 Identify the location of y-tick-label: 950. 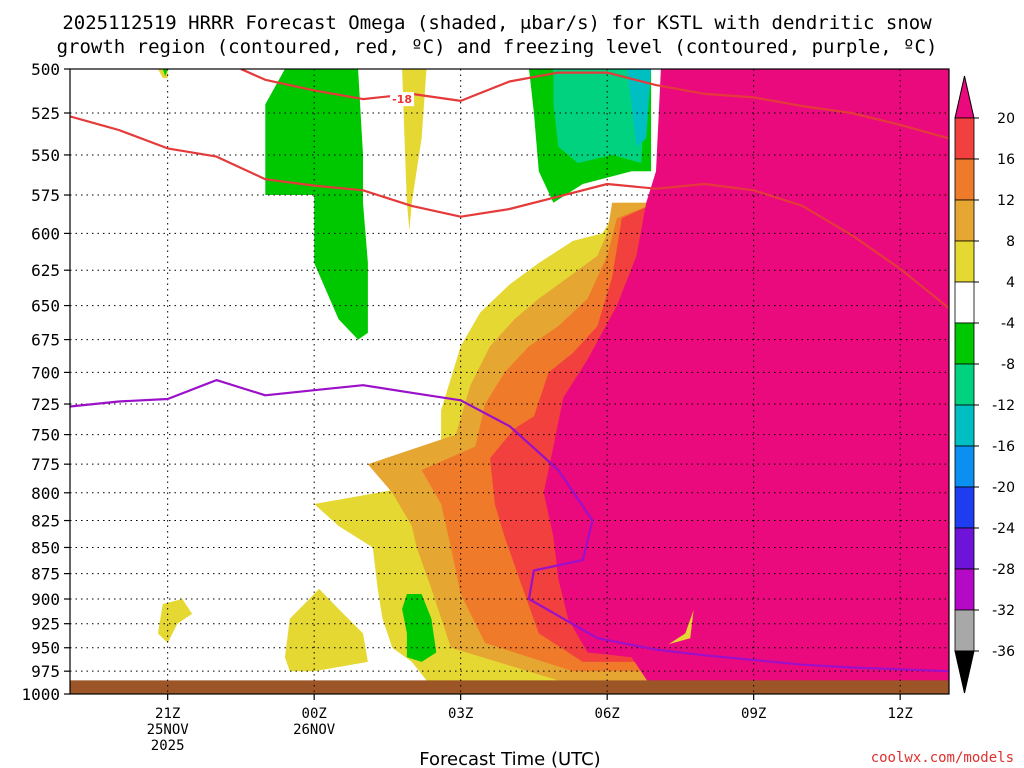
(45, 648).